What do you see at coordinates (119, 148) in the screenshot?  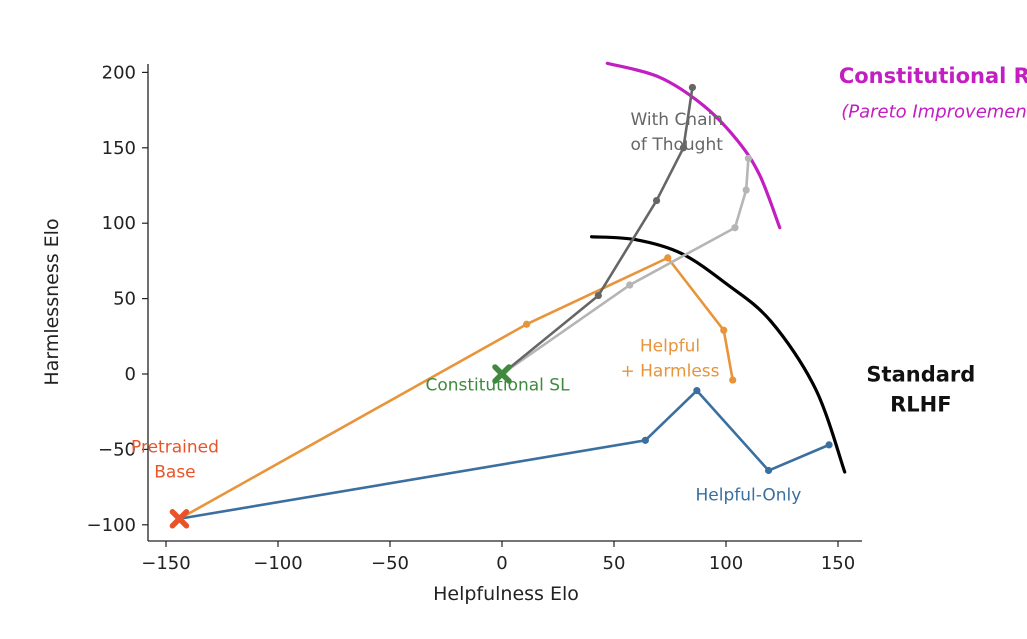 I see `y-tick-label: 150` at bounding box center [119, 148].